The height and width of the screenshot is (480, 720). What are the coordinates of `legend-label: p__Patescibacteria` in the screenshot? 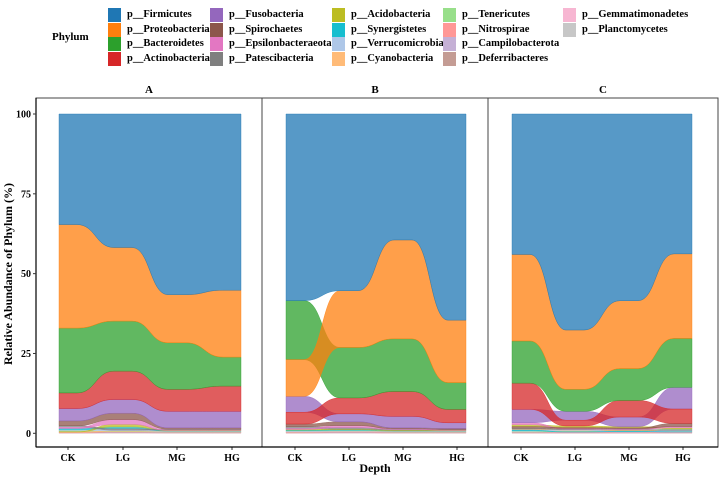 It's located at (271, 58).